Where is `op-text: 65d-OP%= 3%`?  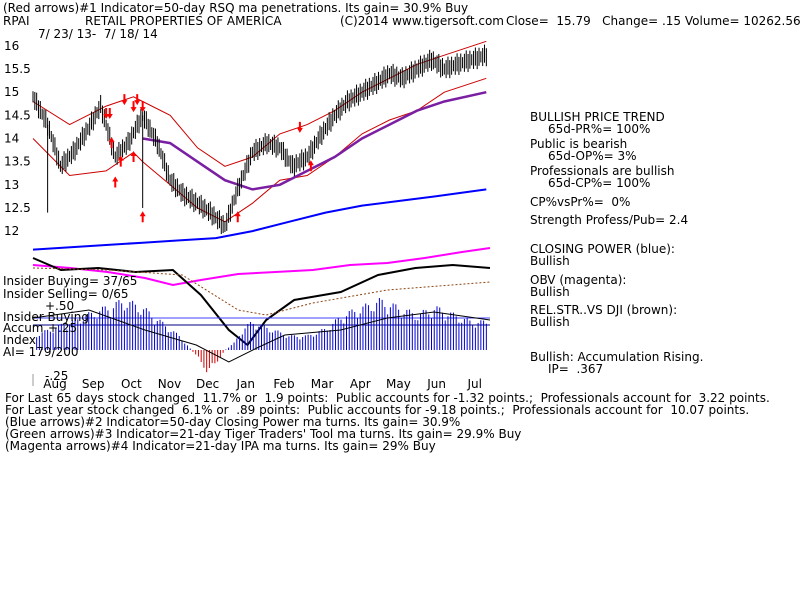 op-text: 65d-OP%= 3% is located at coordinates (592, 156).